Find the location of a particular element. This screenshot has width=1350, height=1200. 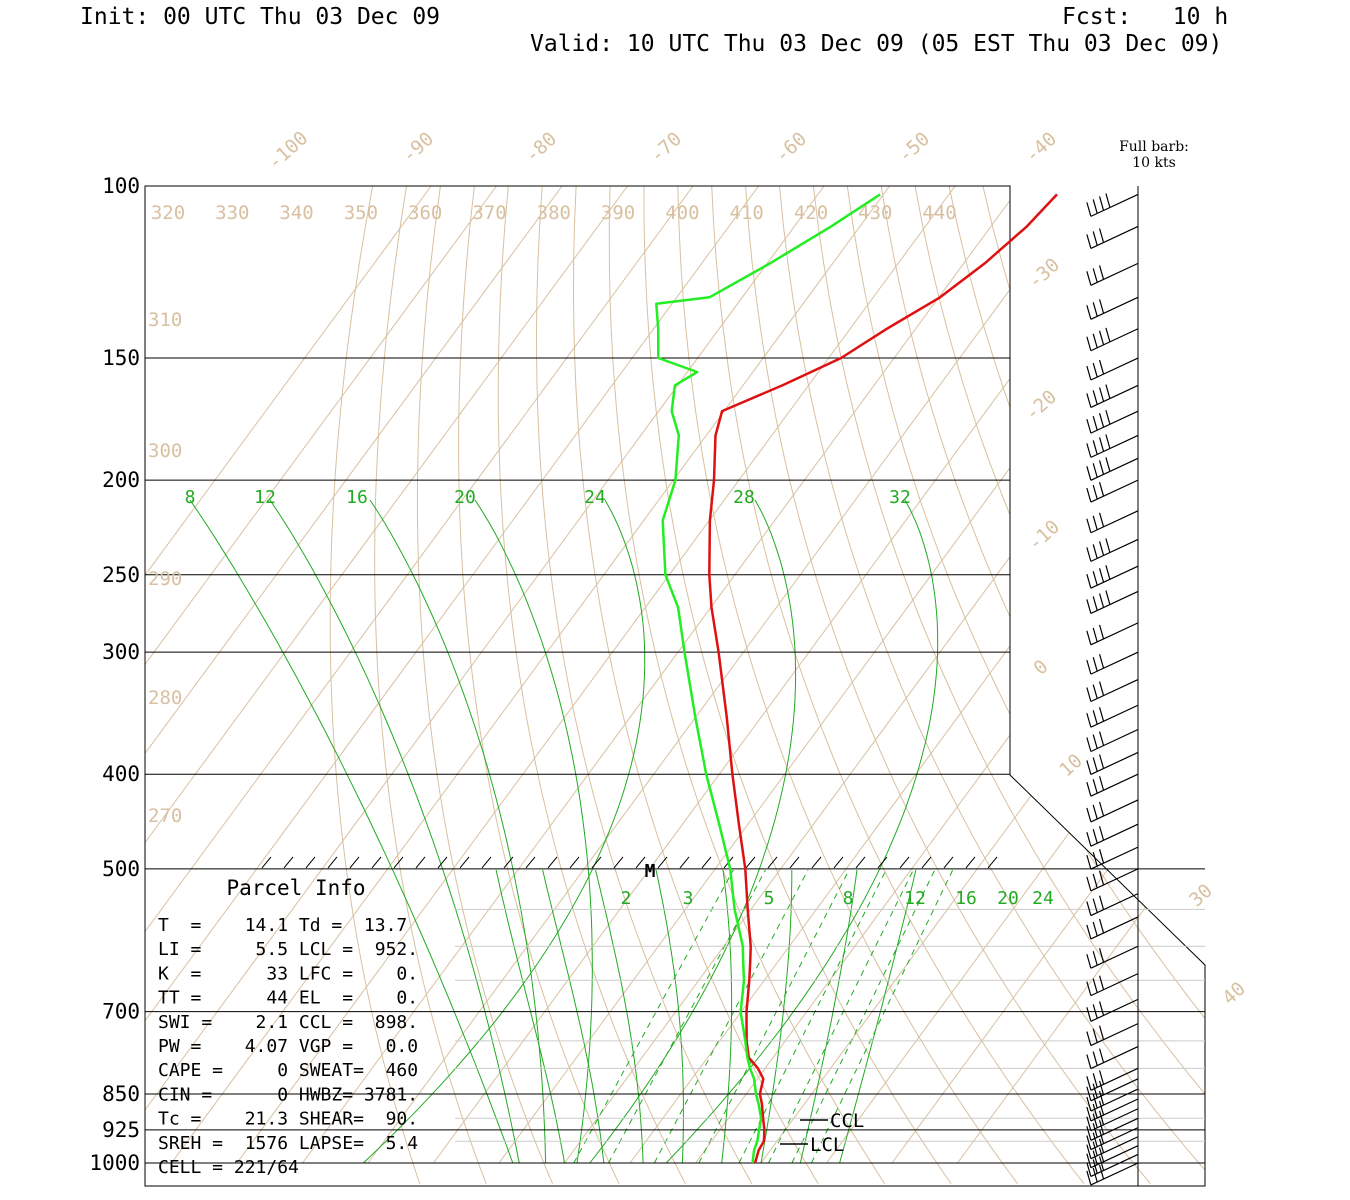

parcel-info-row: PW = 4.07 VGP = 0.0 is located at coordinates (288, 1046).